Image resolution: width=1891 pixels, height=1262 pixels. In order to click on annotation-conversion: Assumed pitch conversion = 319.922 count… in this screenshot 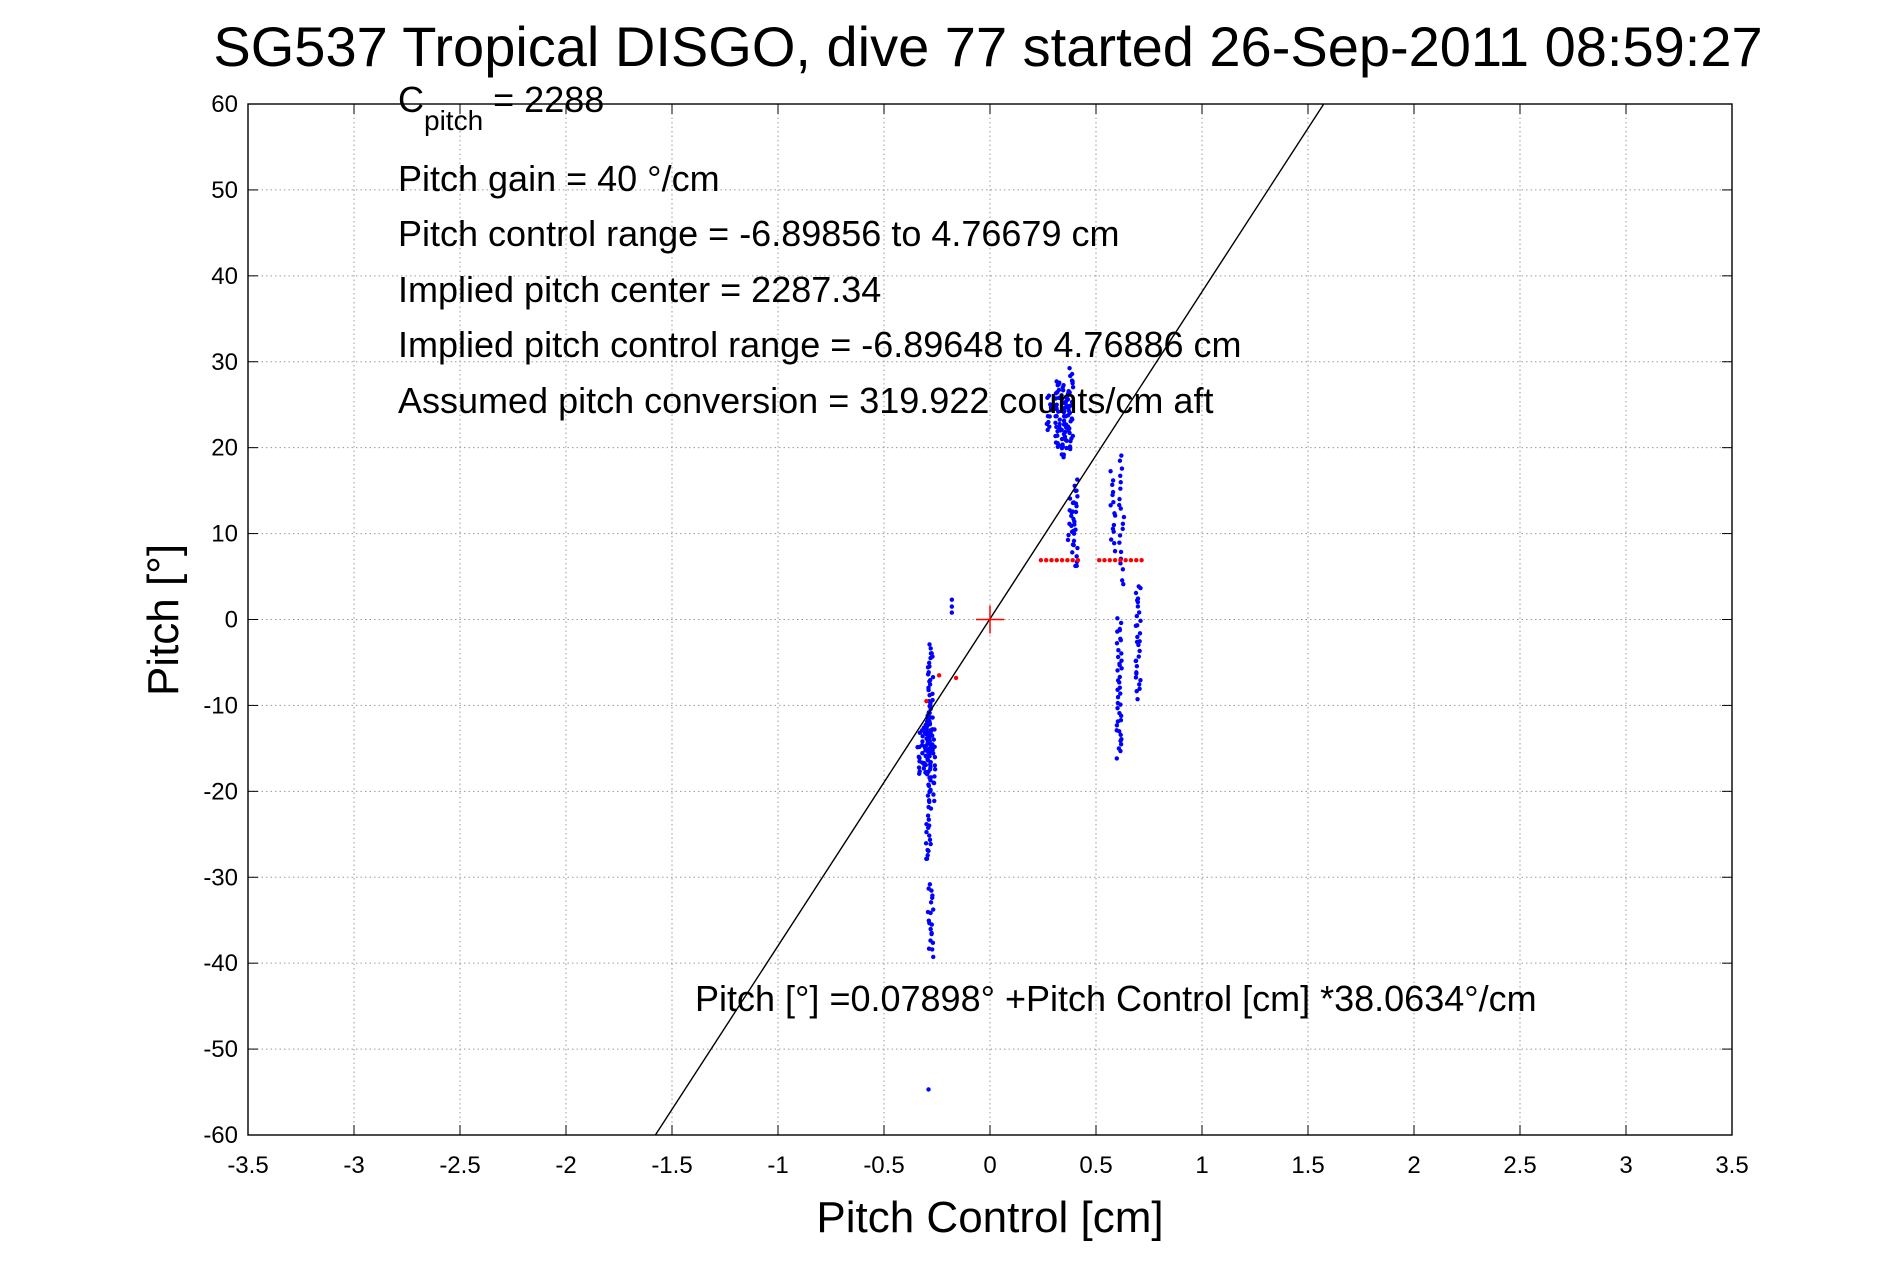, I will do `click(805, 400)`.